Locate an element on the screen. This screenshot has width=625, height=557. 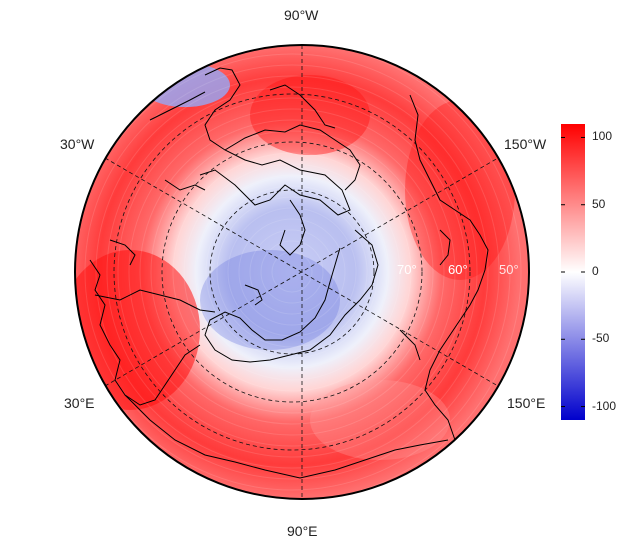
weak-anomaly-asia is located at coordinates (380, 420).